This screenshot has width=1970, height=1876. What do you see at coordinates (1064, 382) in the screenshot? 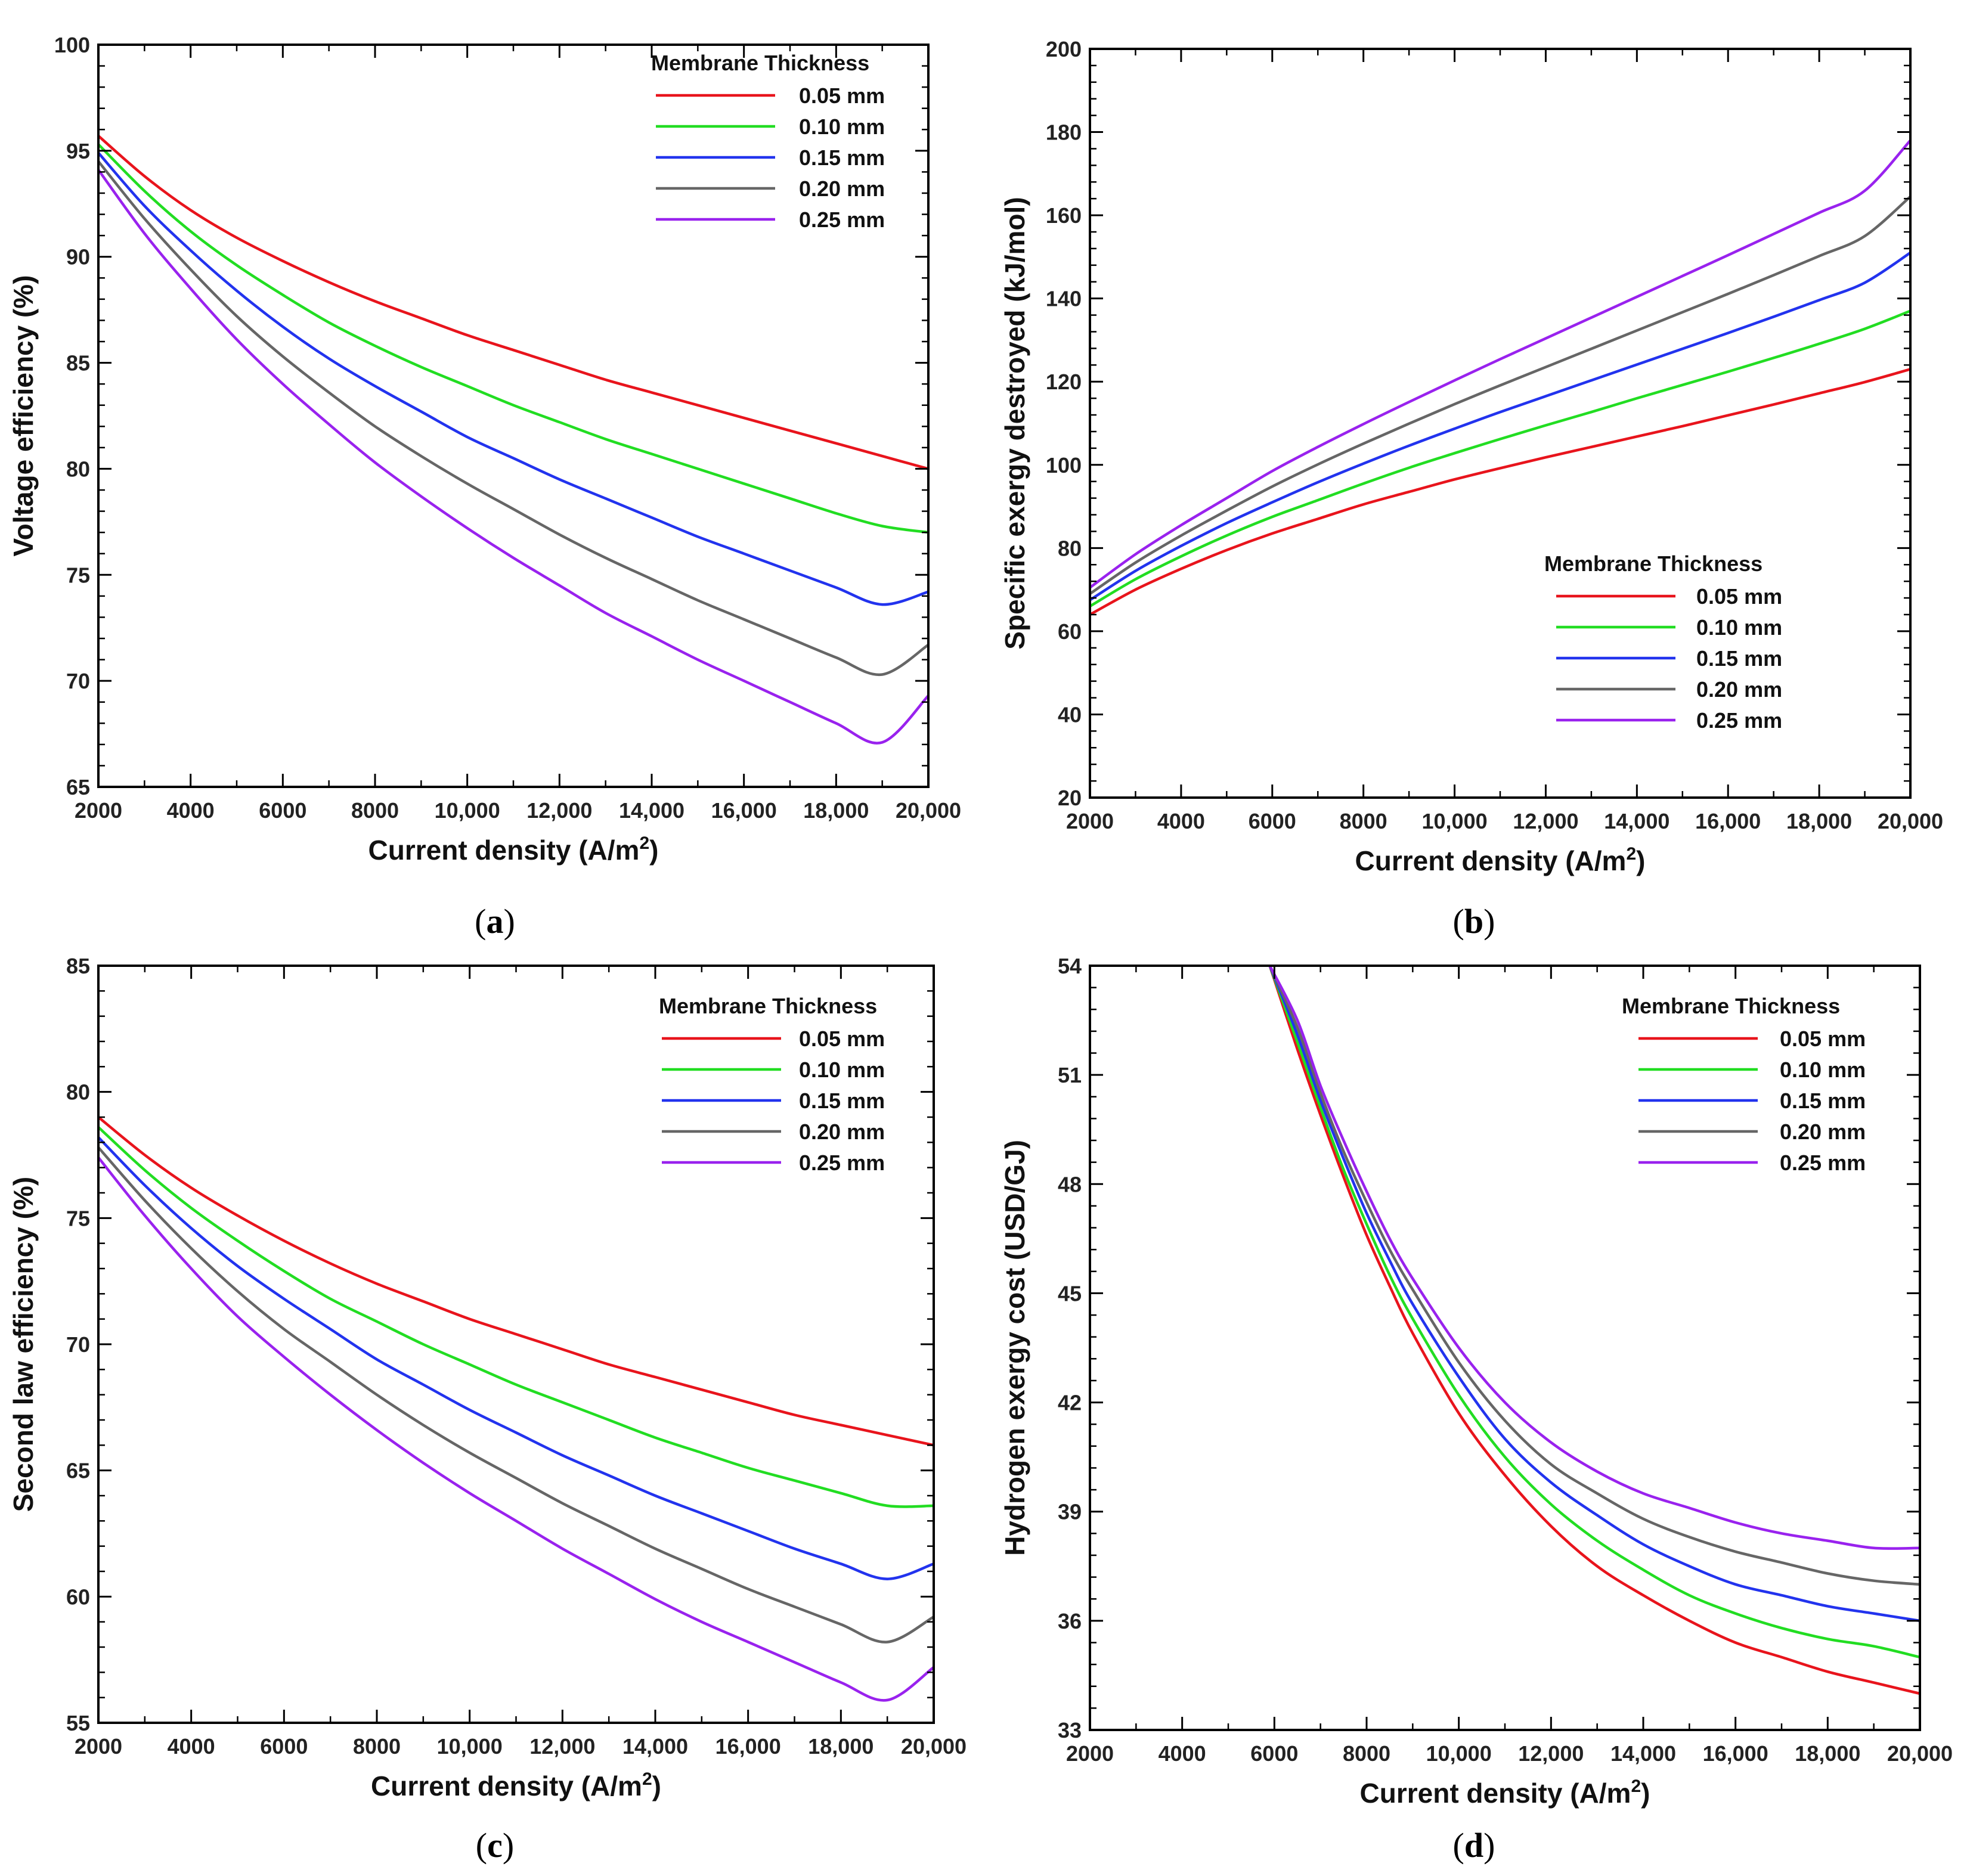
I see `y-tick-label: 120` at bounding box center [1064, 382].